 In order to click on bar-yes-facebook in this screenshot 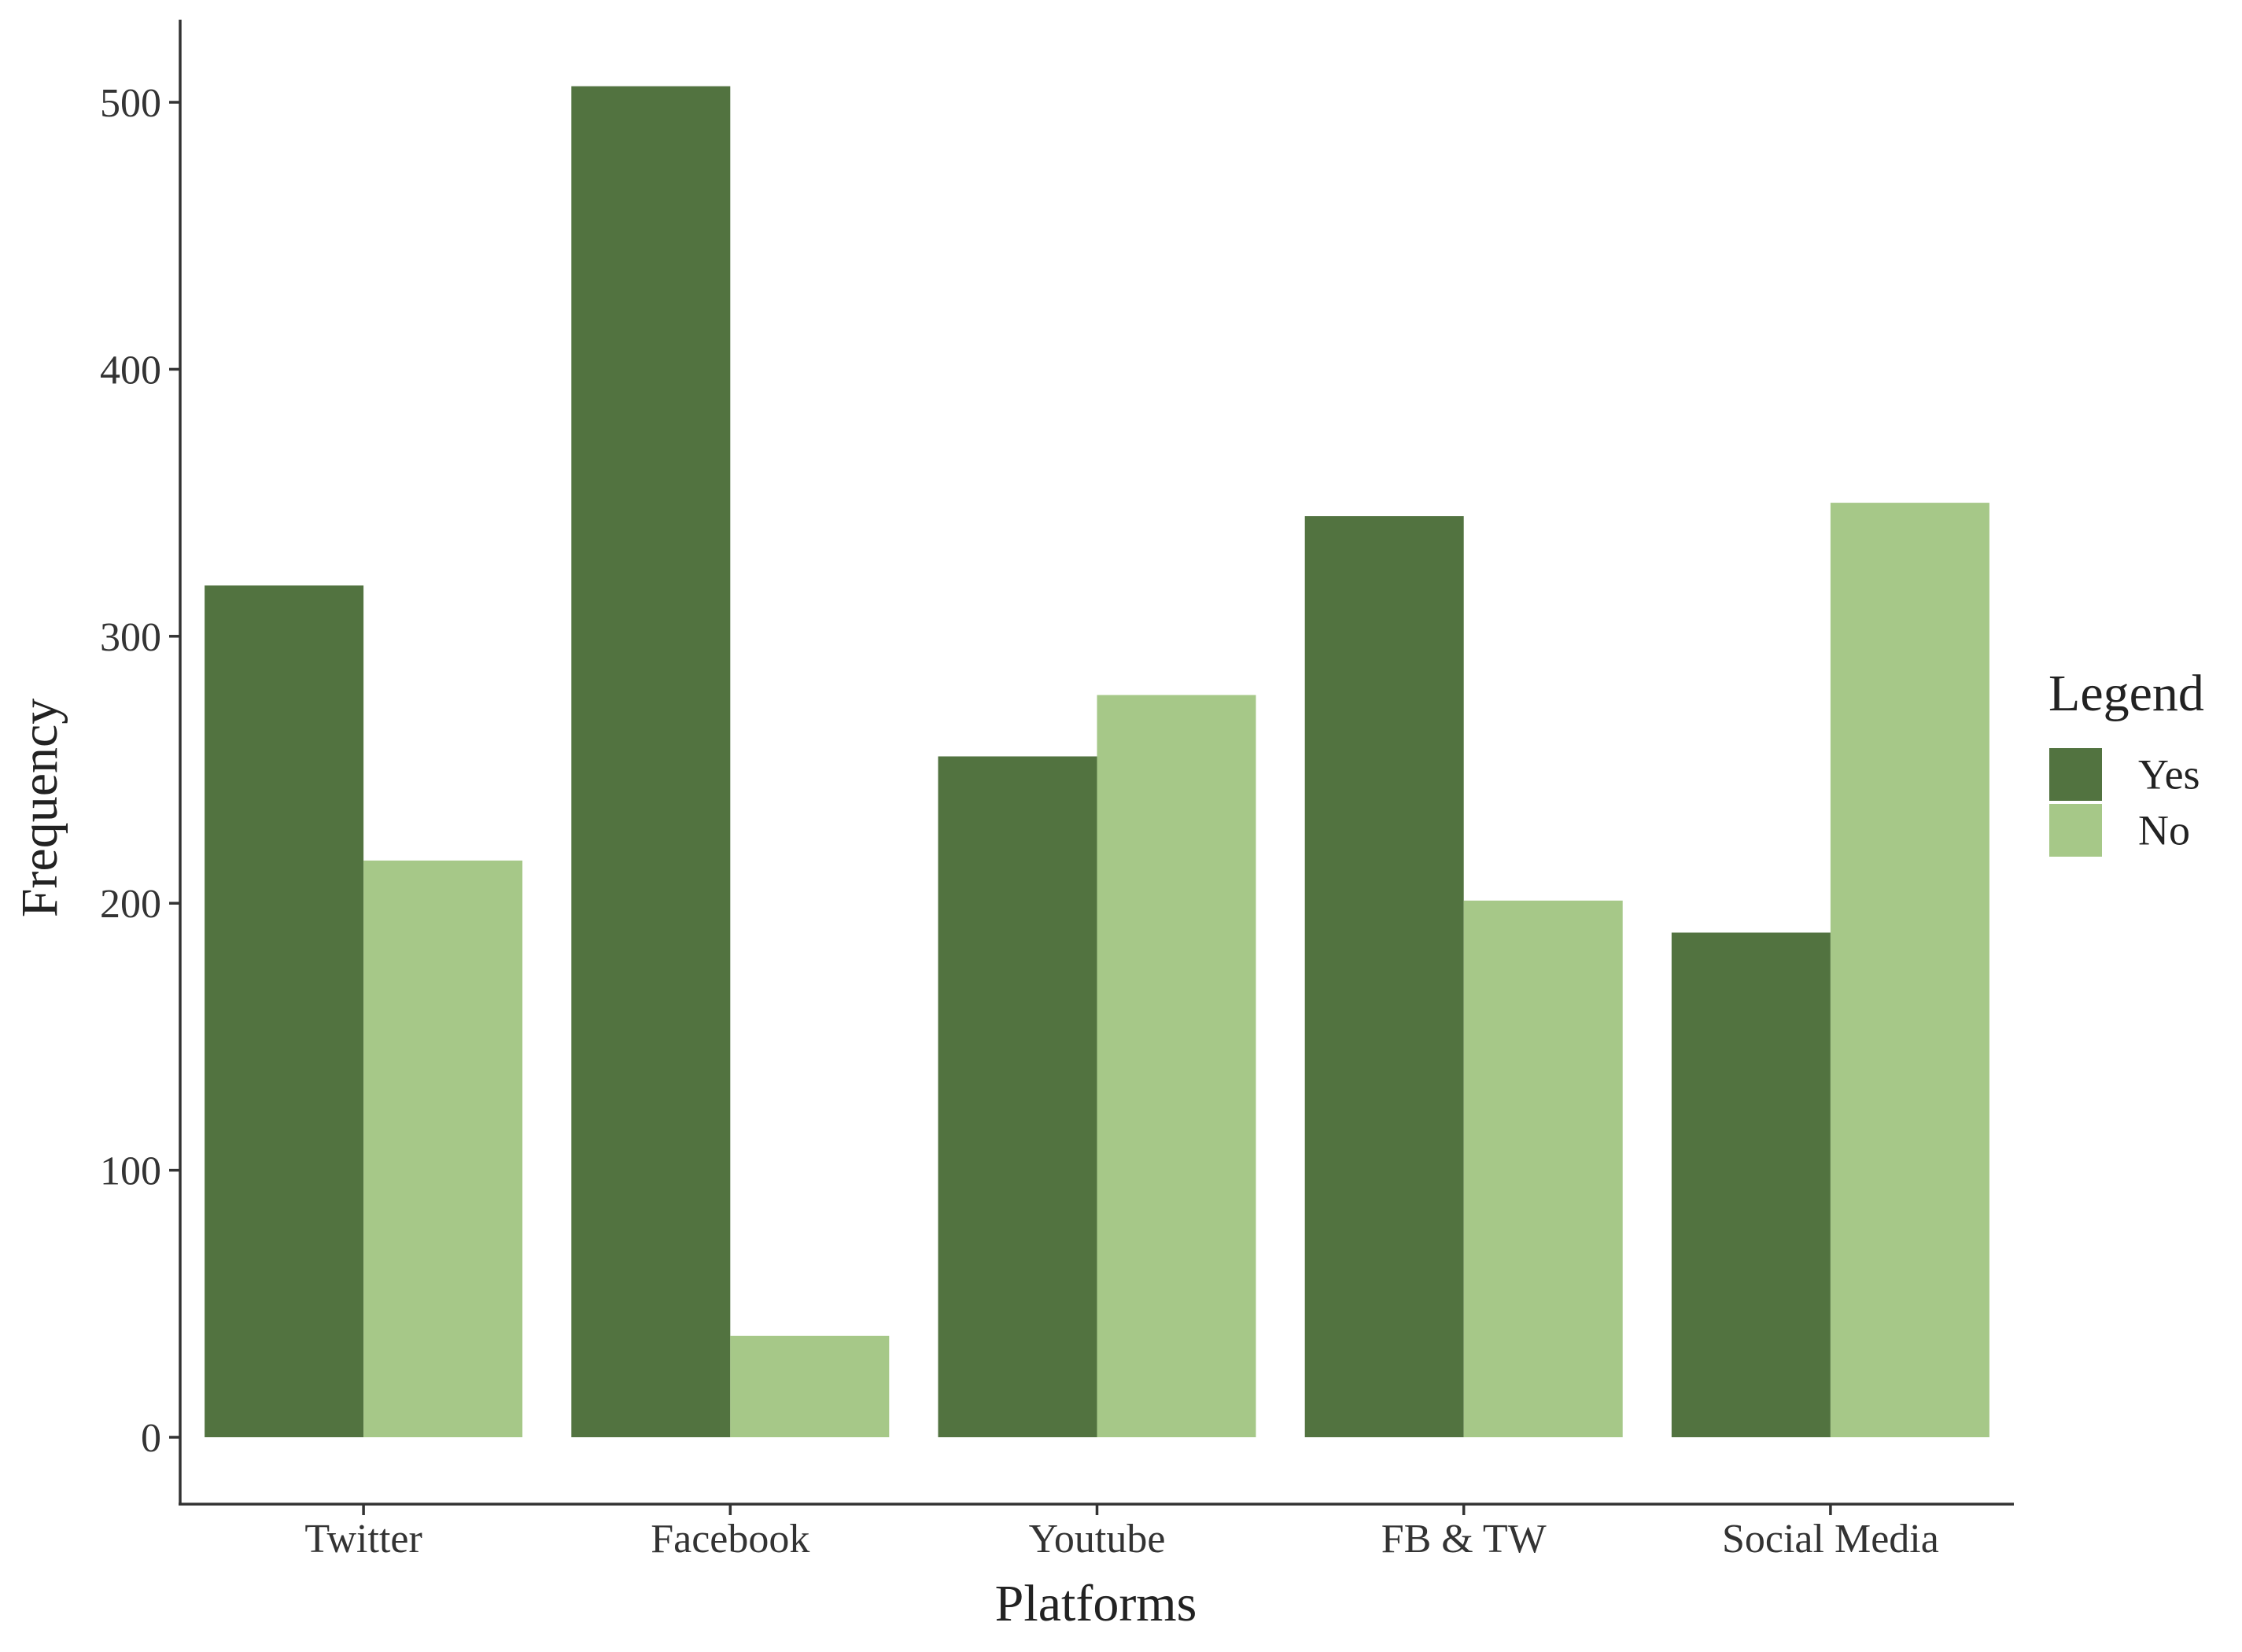, I will do `click(651, 762)`.